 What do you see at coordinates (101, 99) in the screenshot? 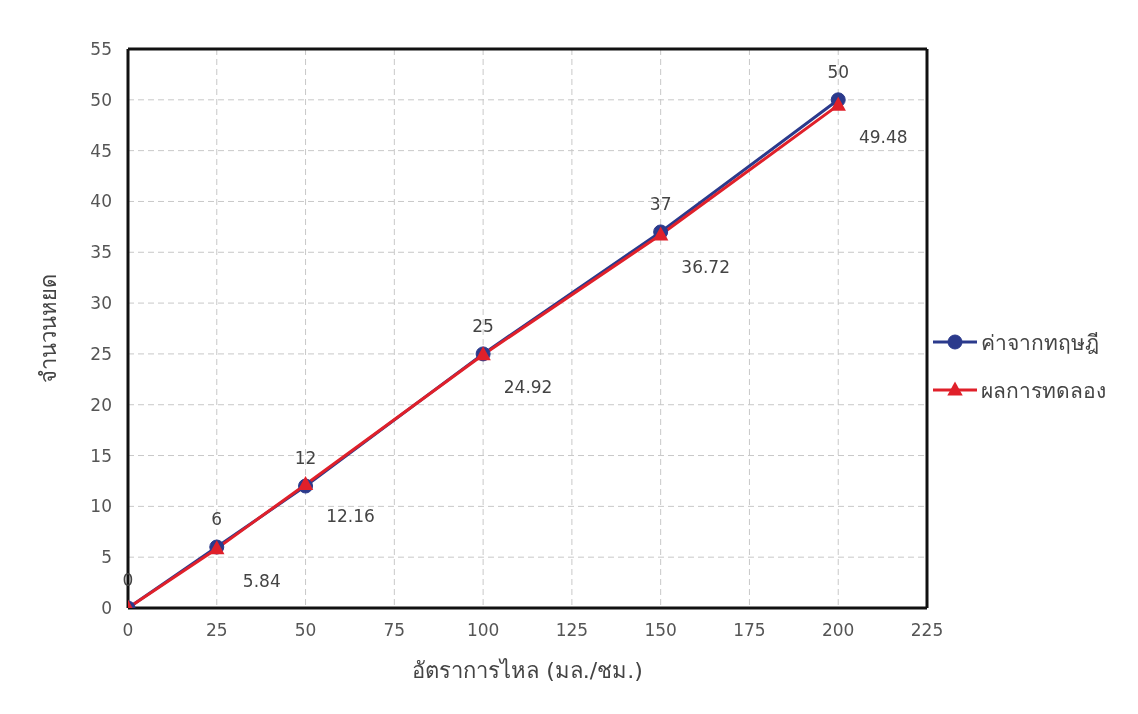
I see `y-tick-label: 50` at bounding box center [101, 99].